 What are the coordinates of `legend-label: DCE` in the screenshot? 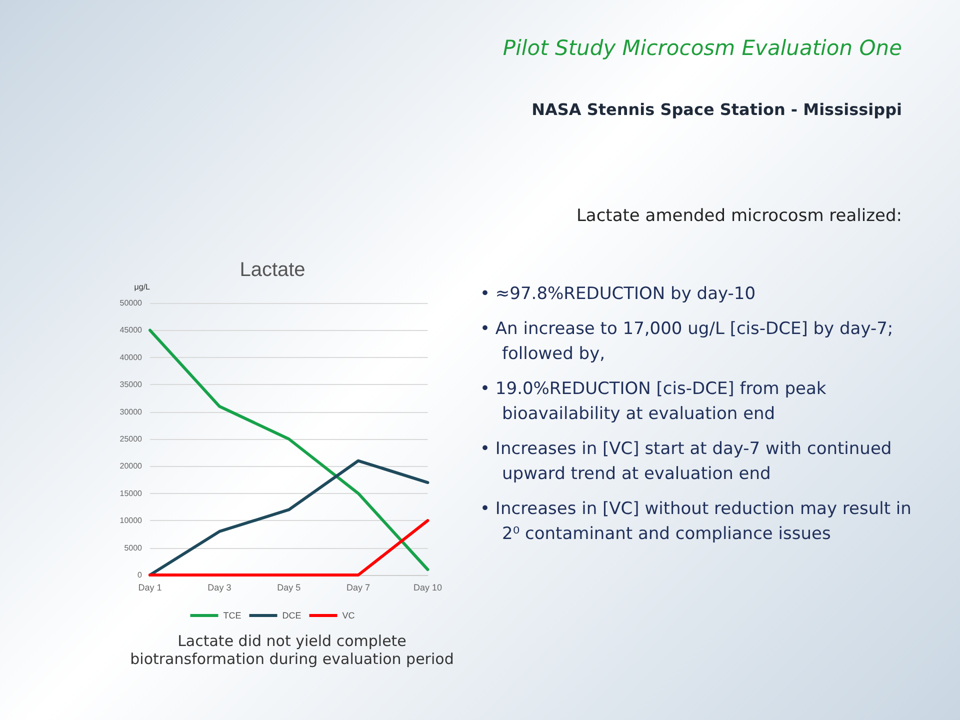 It's located at (292, 615).